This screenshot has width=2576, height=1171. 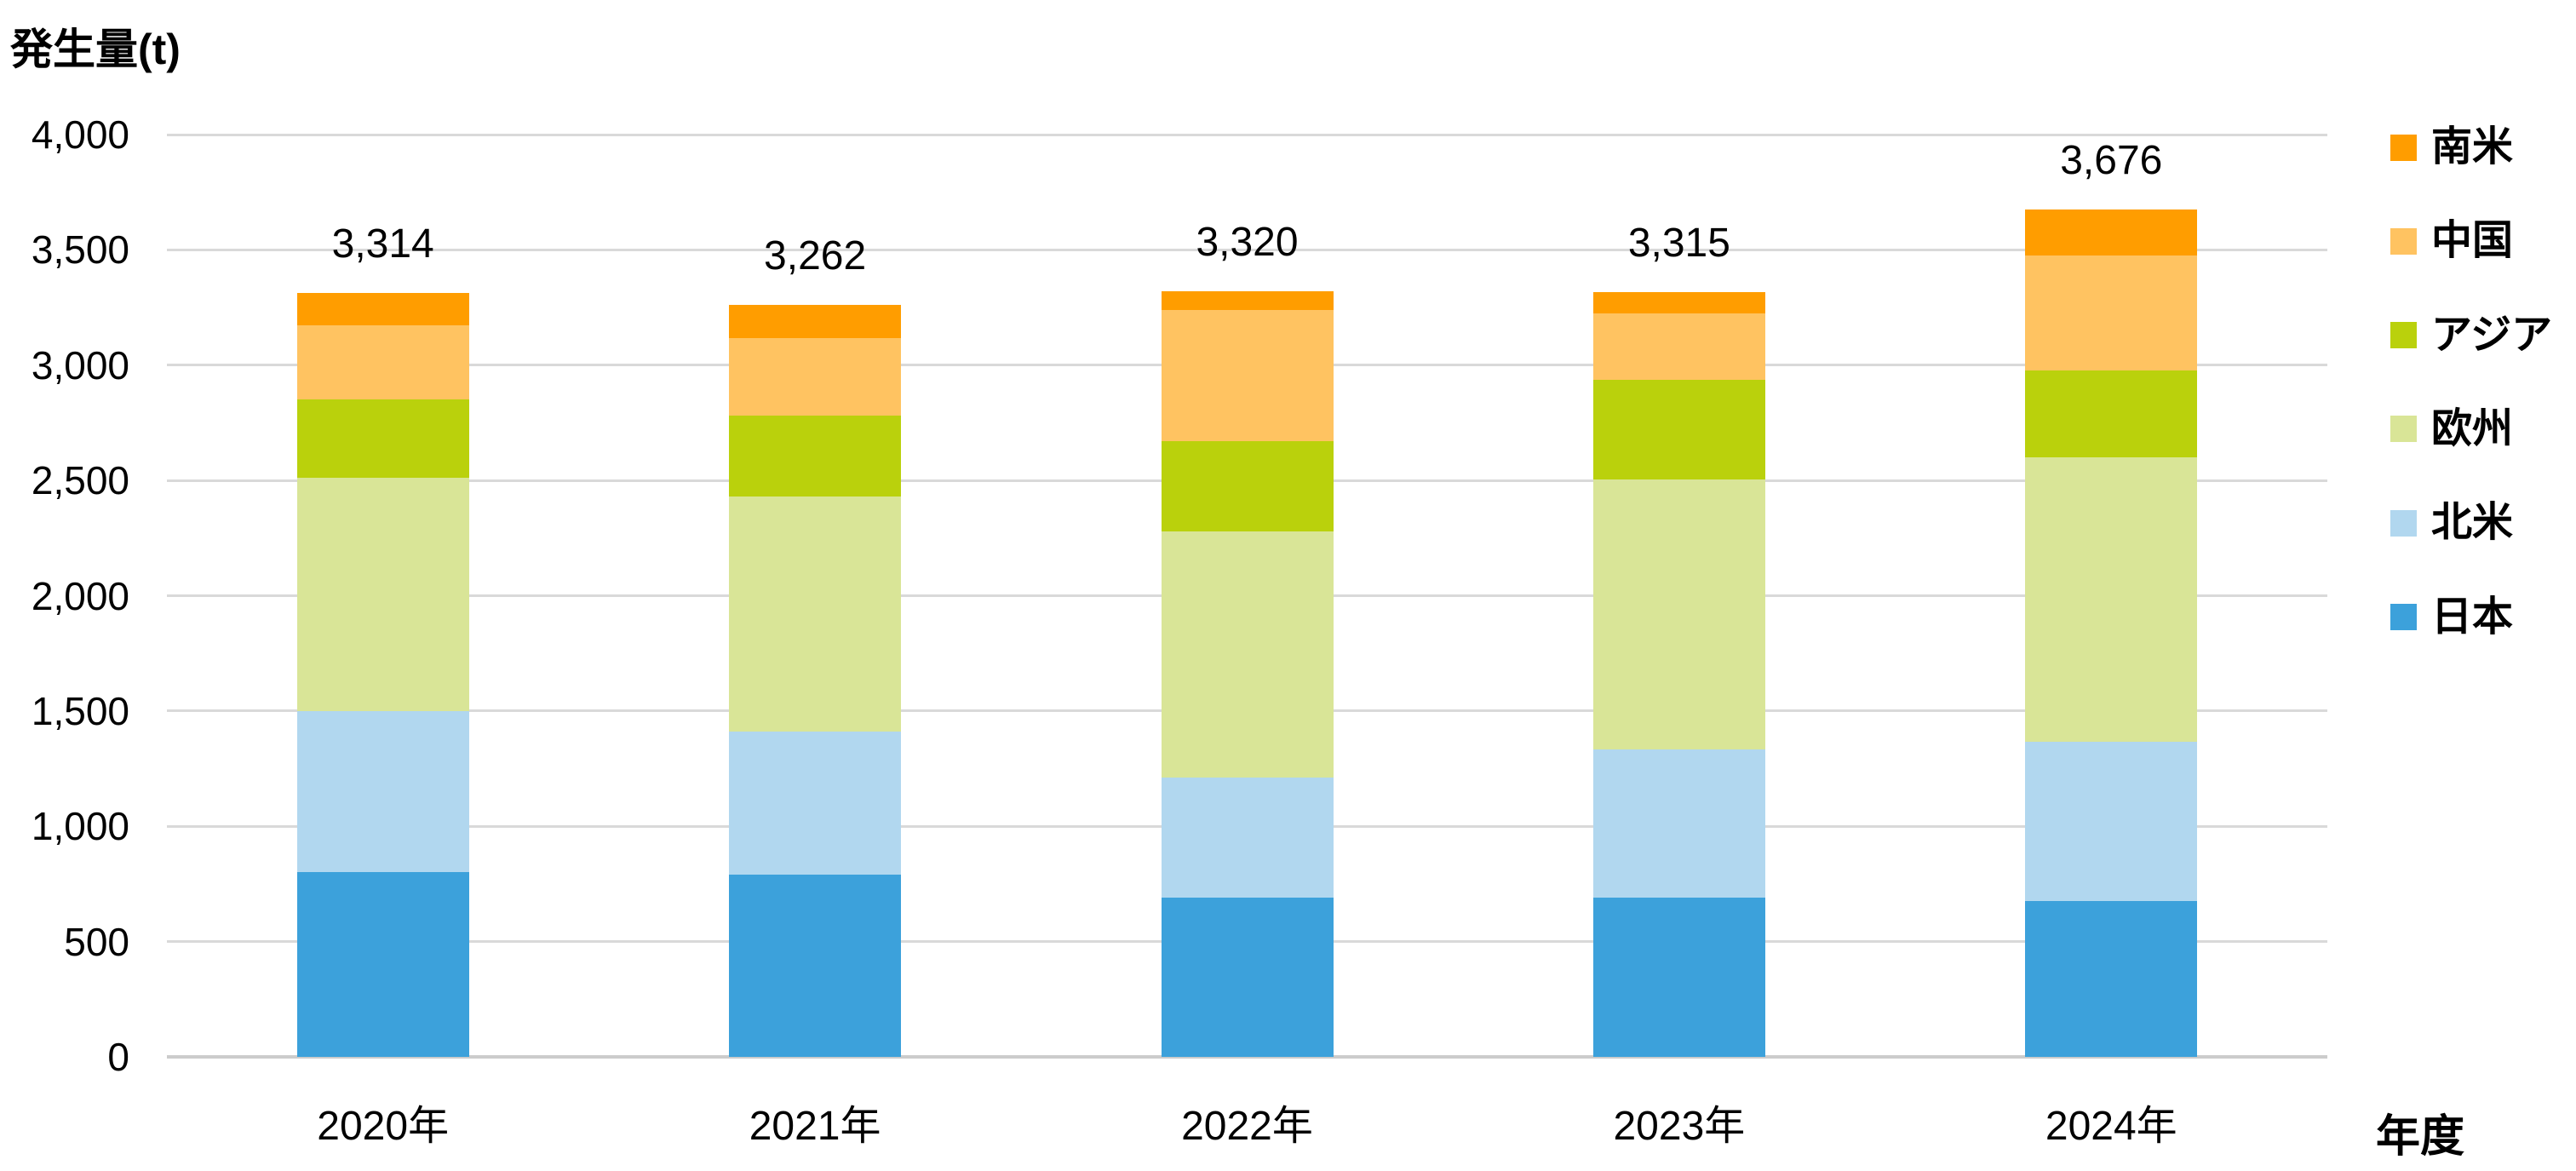 I want to click on bar-2023年-segment-中国, so click(x=1678, y=347).